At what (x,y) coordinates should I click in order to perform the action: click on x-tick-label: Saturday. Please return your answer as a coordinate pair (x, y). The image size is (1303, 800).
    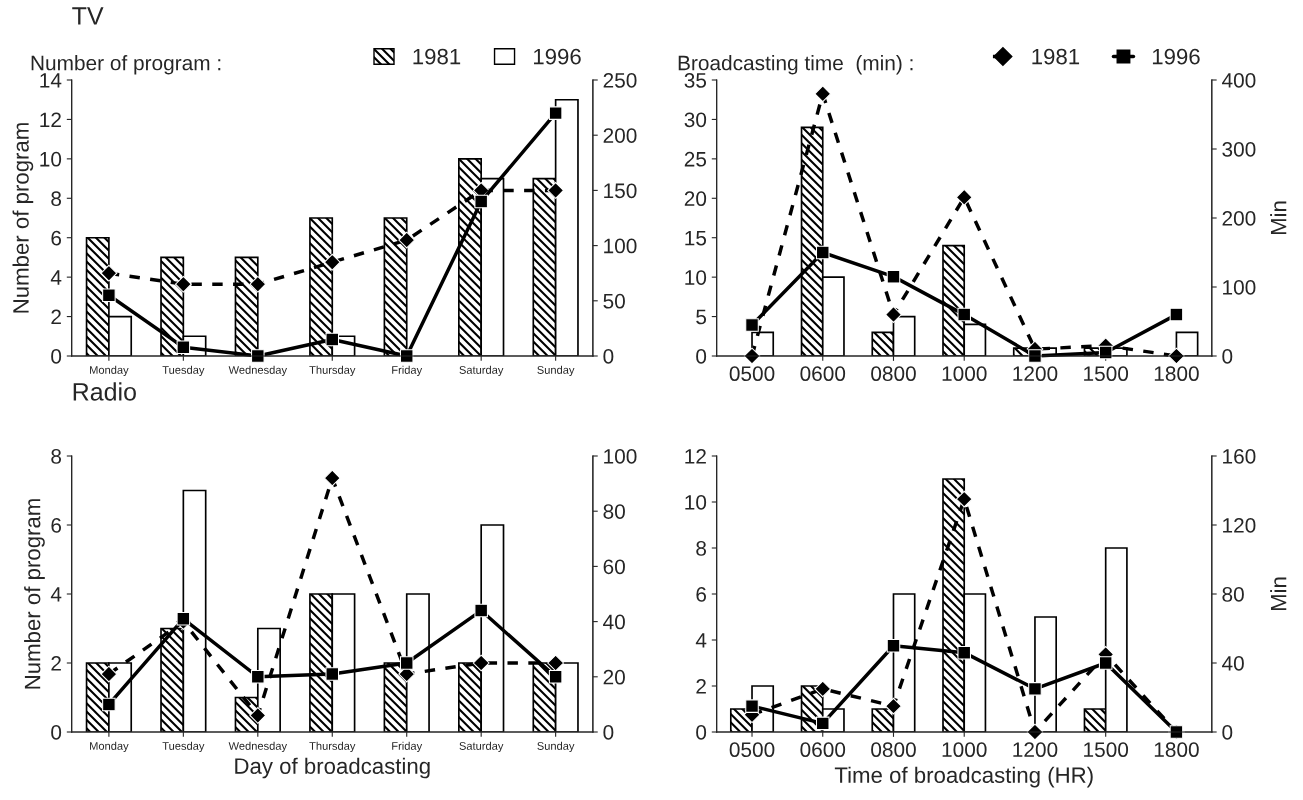
    Looking at the image, I should click on (481, 747).